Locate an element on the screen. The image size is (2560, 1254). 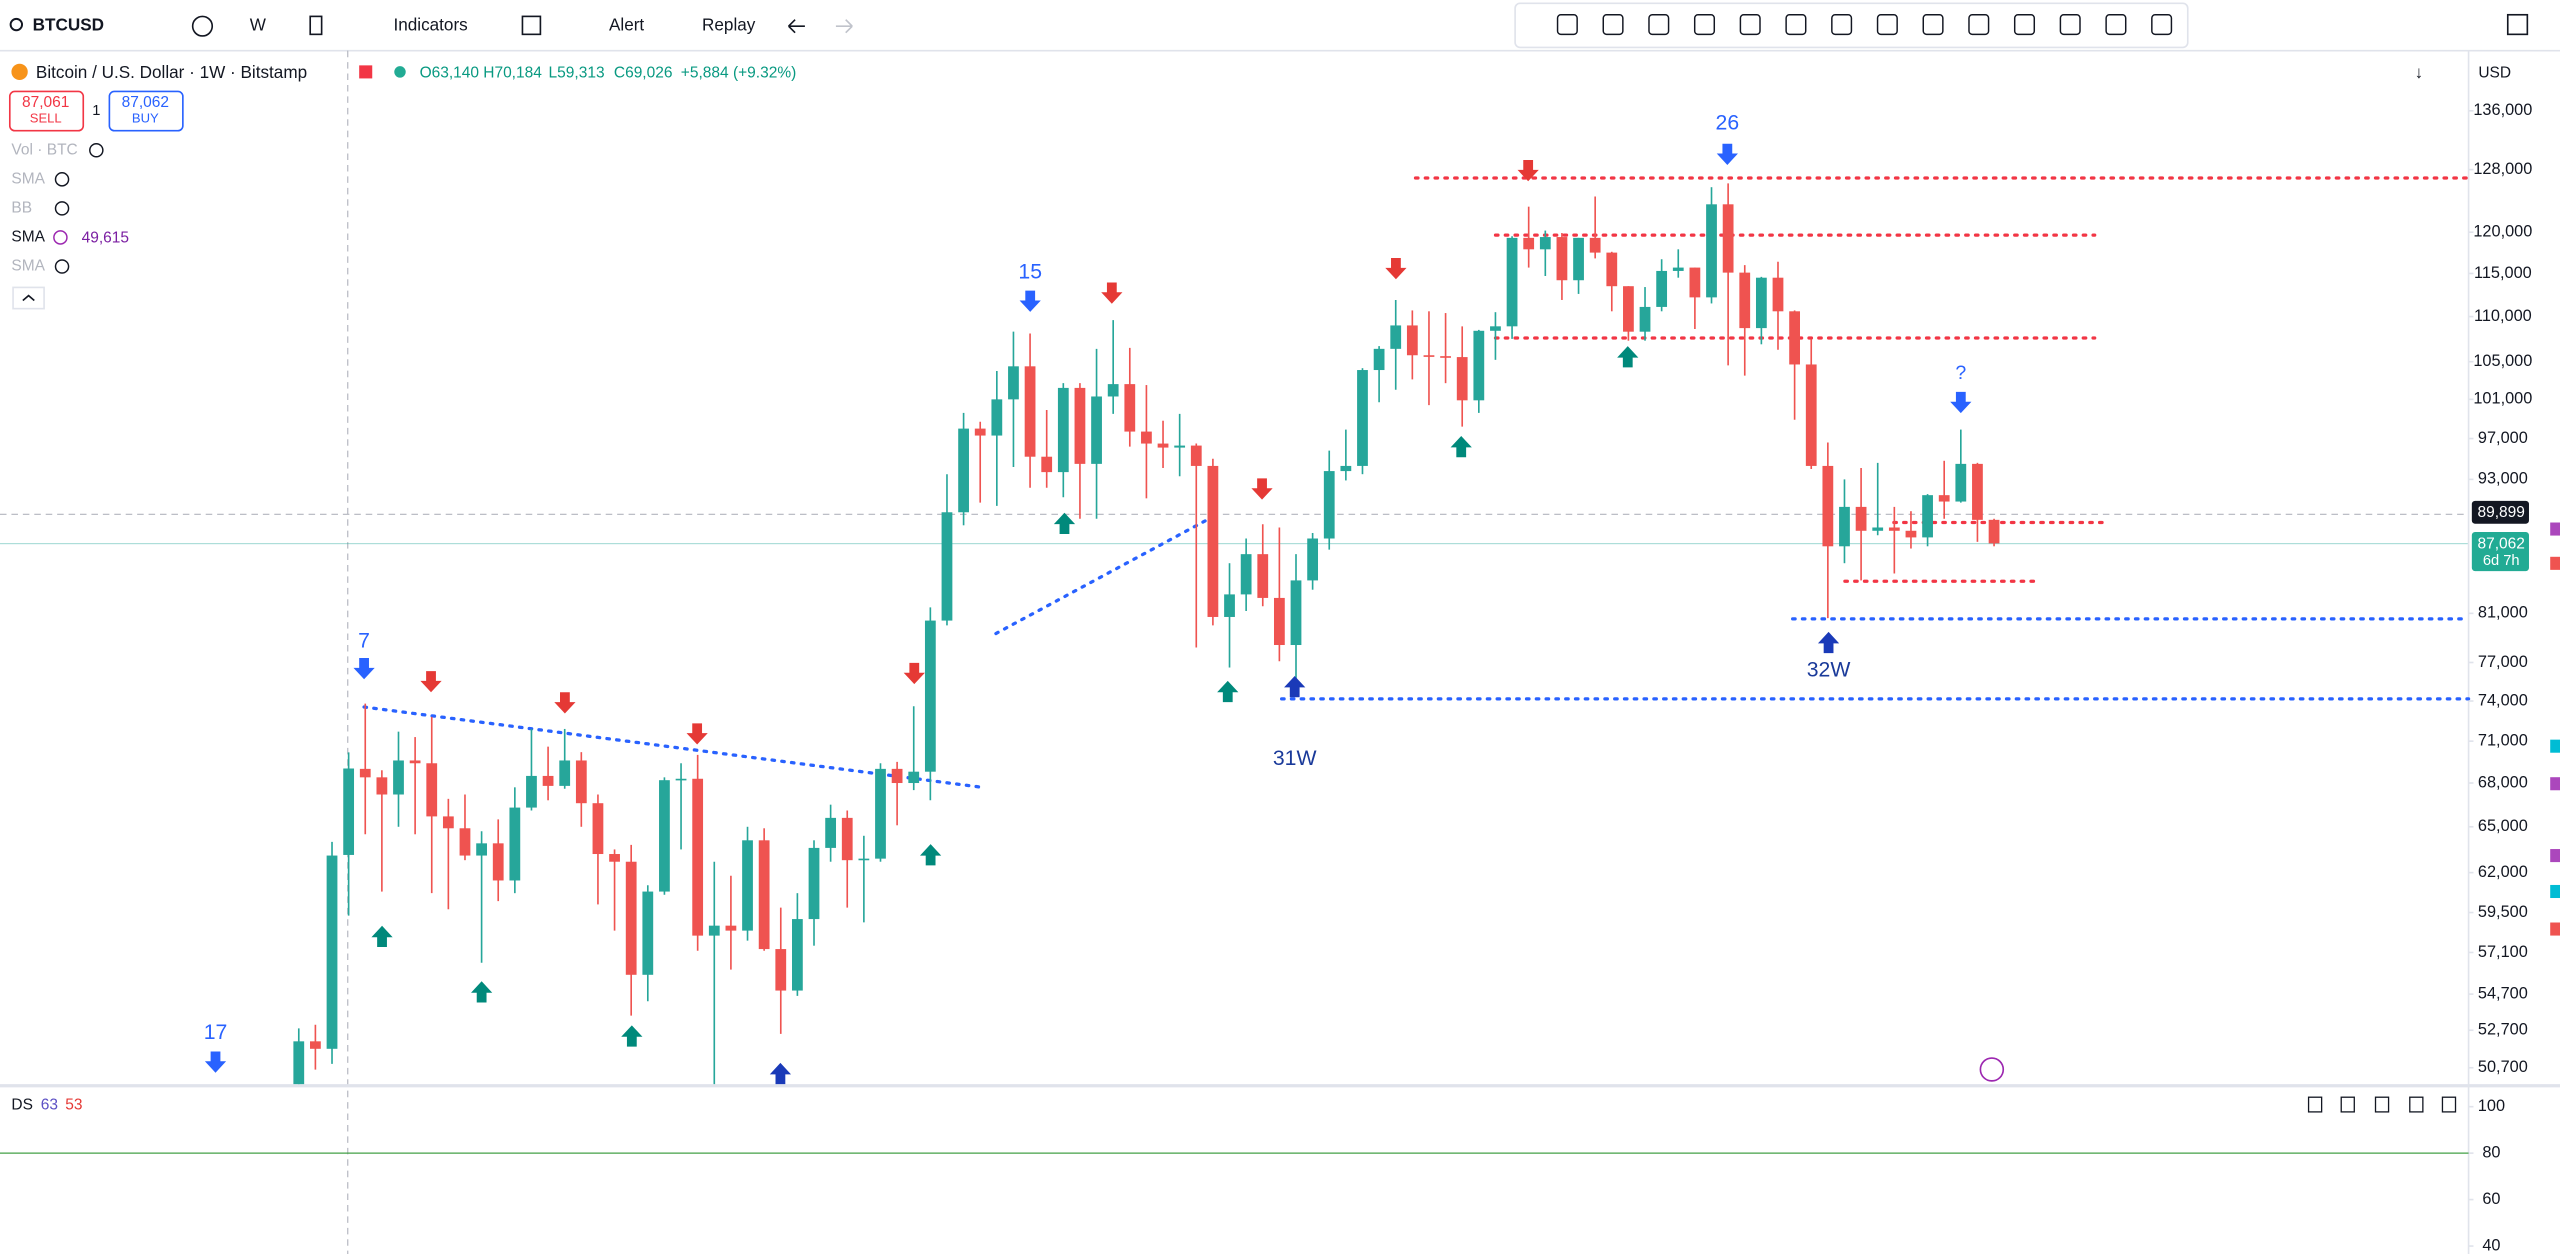
sell-label: SELL is located at coordinates (46, 118).